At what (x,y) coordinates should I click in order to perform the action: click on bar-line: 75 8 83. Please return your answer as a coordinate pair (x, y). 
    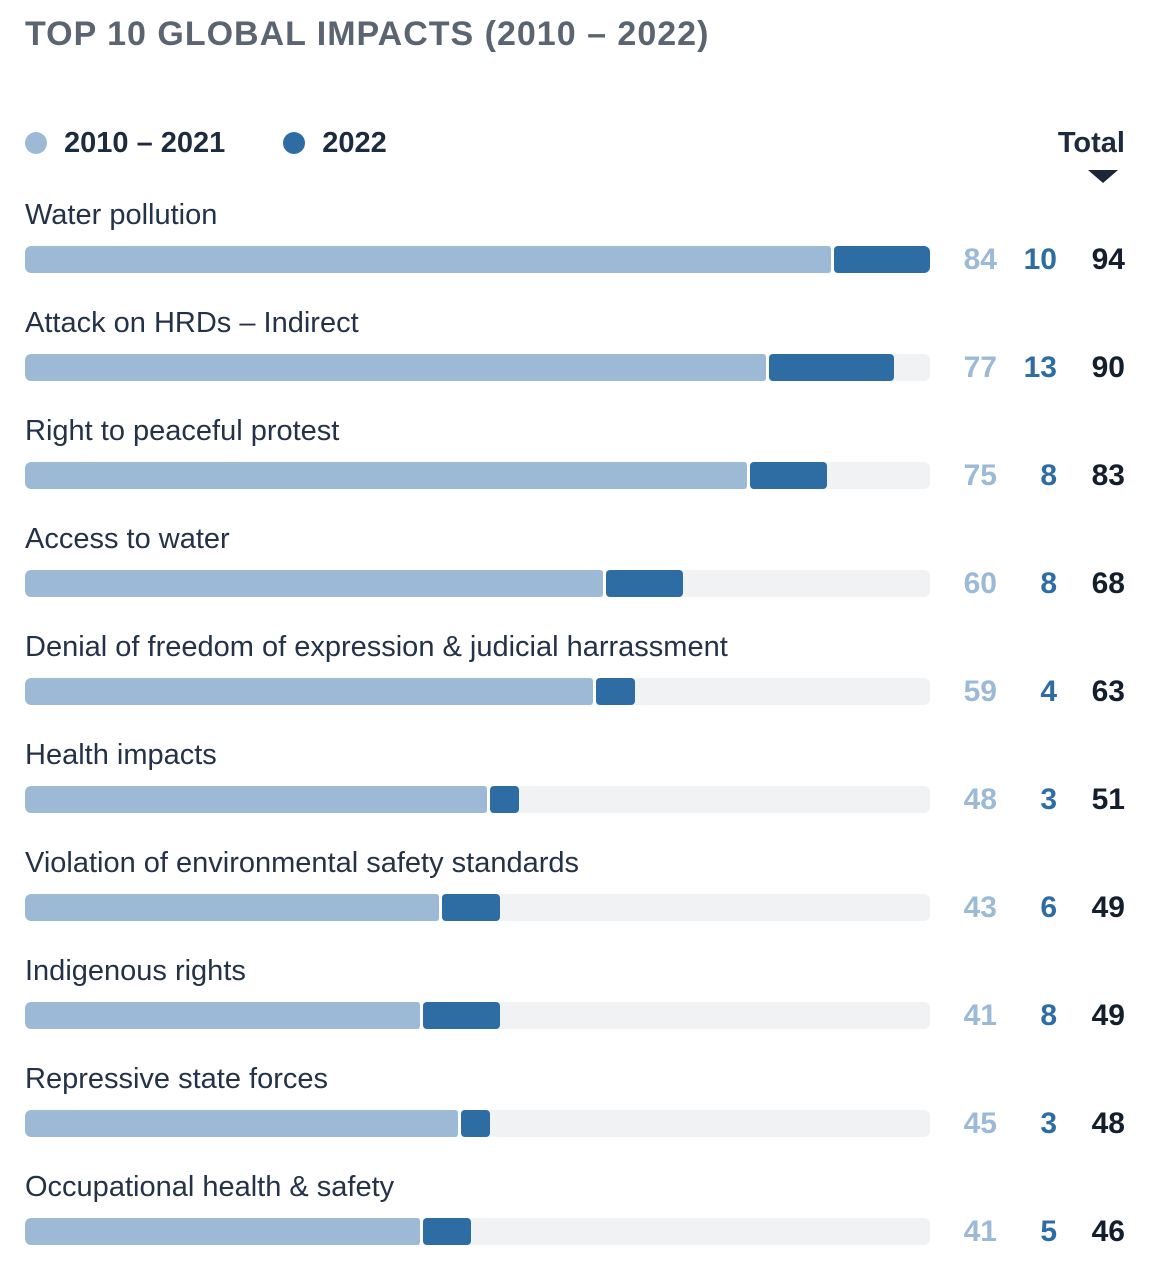
    Looking at the image, I should click on (575, 475).